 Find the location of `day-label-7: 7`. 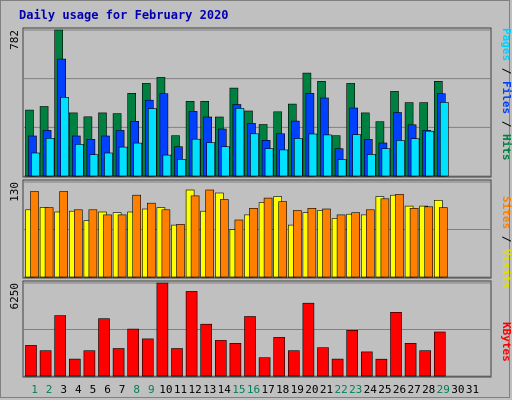

day-label-7: 7 is located at coordinates (122, 389).